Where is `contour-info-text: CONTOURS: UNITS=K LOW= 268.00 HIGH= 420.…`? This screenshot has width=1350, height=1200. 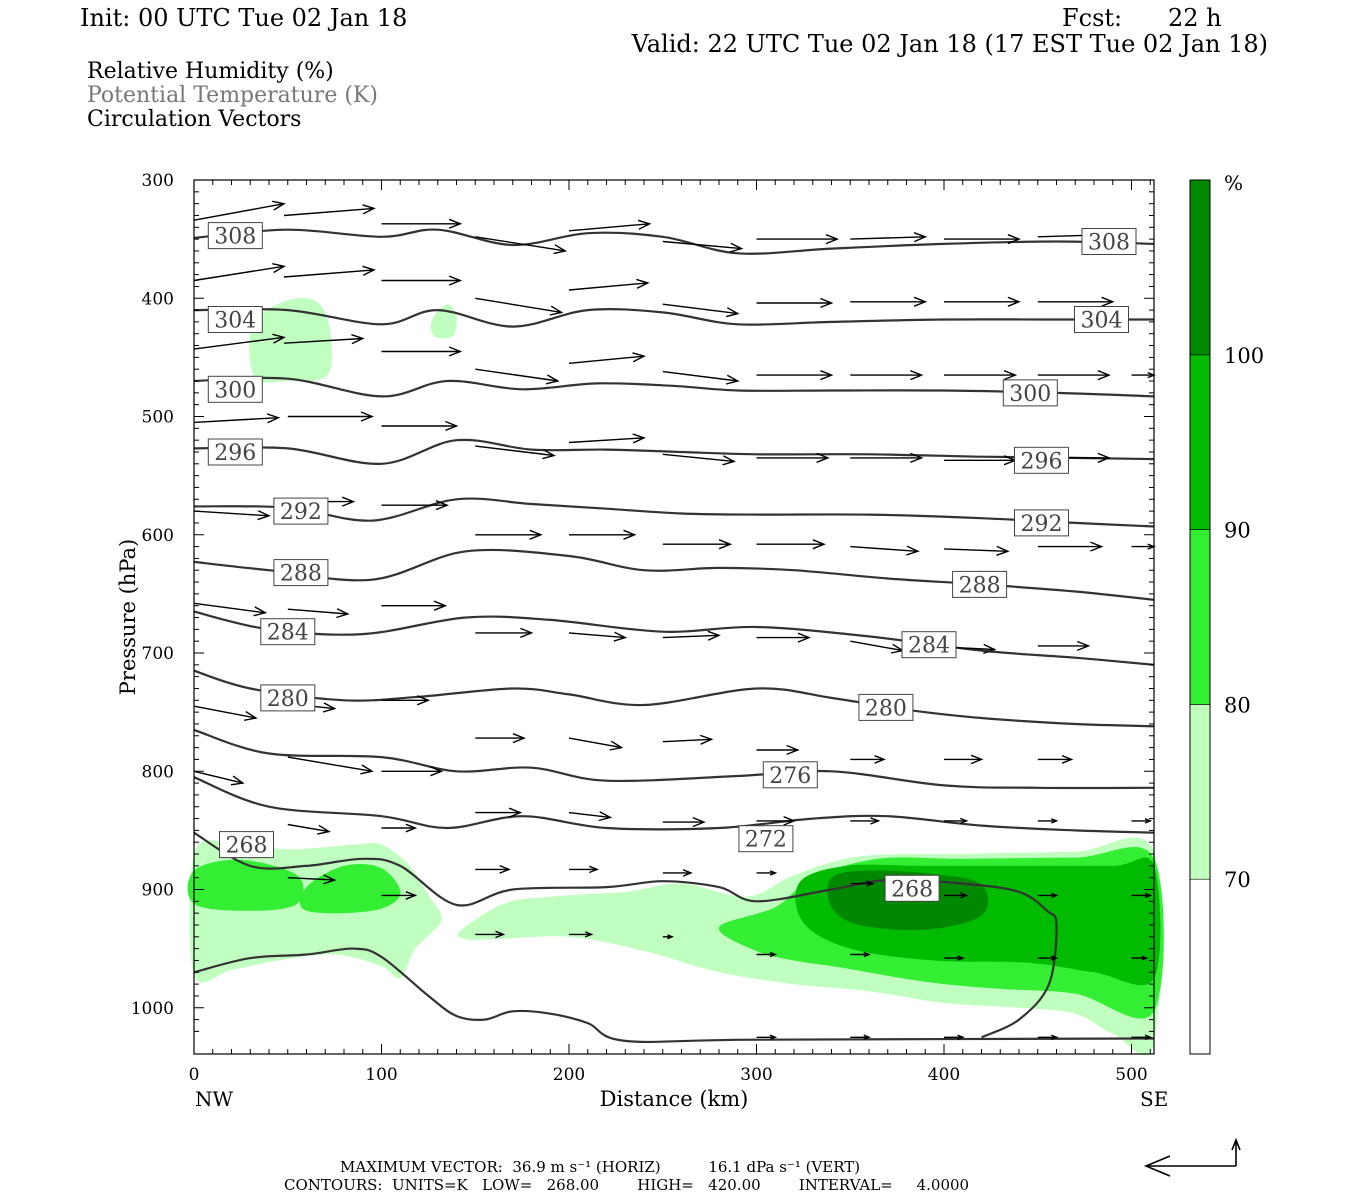 contour-info-text: CONTOURS: UNITS=K LOW= 268.00 HIGH= 420.… is located at coordinates (626, 1185).